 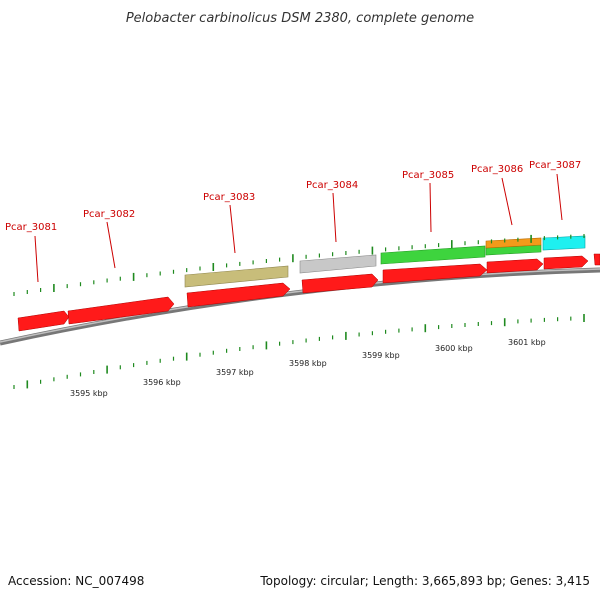 I want to click on label-pcar-3086: Pcar_3086, so click(x=497, y=169).